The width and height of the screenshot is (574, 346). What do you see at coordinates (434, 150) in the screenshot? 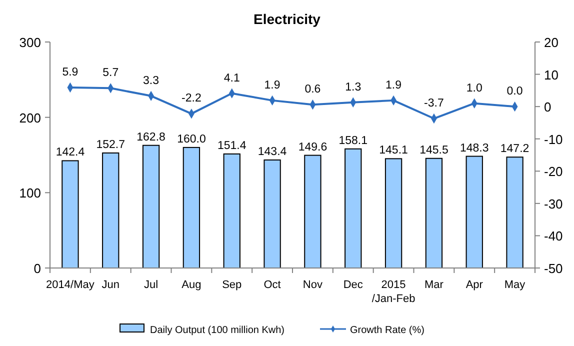
I see `data-label: 145.5` at bounding box center [434, 150].